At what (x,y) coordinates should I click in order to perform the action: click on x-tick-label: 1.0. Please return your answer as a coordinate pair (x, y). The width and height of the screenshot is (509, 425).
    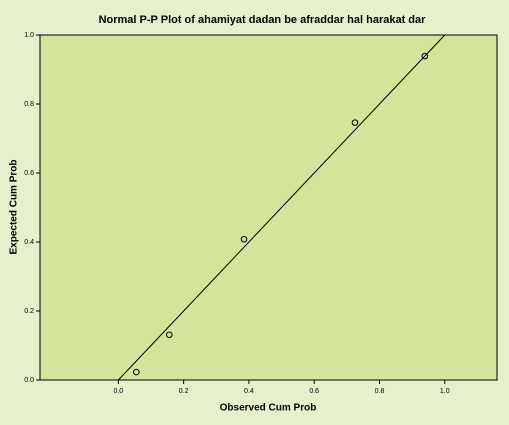
    Looking at the image, I should click on (445, 391).